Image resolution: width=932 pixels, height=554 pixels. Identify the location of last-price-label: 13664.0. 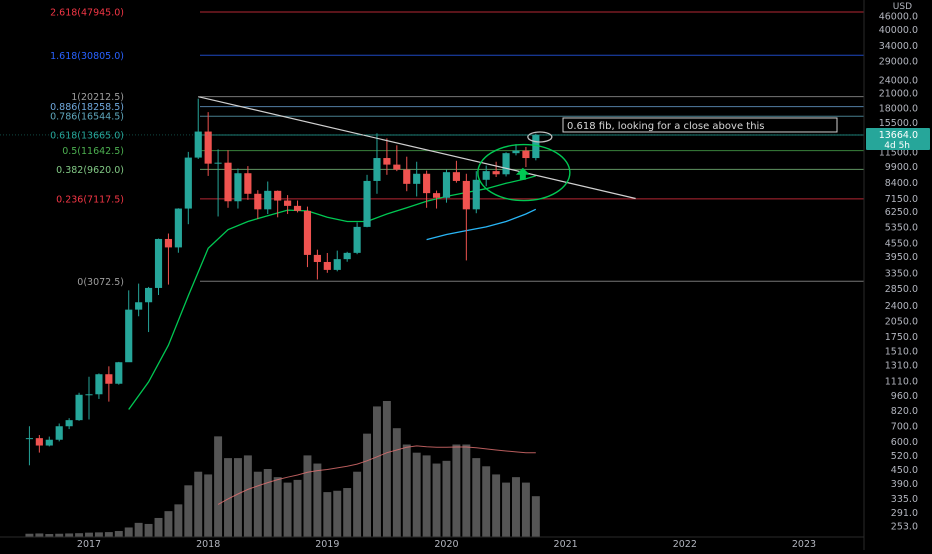
(898, 135).